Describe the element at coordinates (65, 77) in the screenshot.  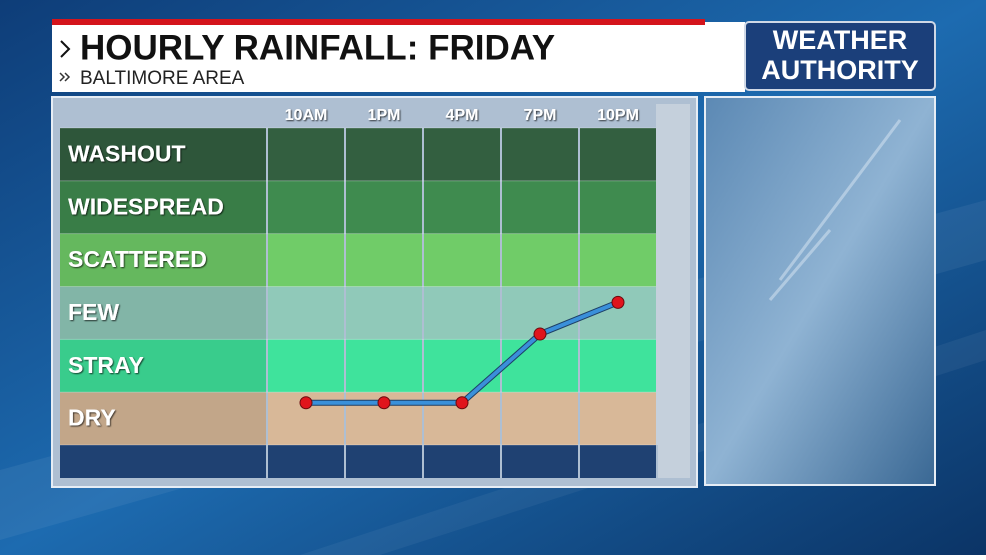
I see `subtitle-chevron` at that location.